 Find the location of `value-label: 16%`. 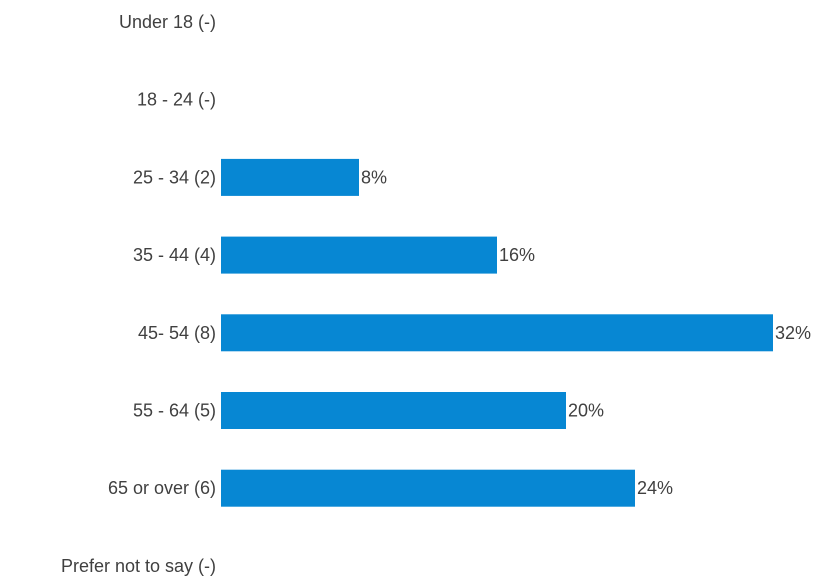

value-label: 16% is located at coordinates (517, 255).